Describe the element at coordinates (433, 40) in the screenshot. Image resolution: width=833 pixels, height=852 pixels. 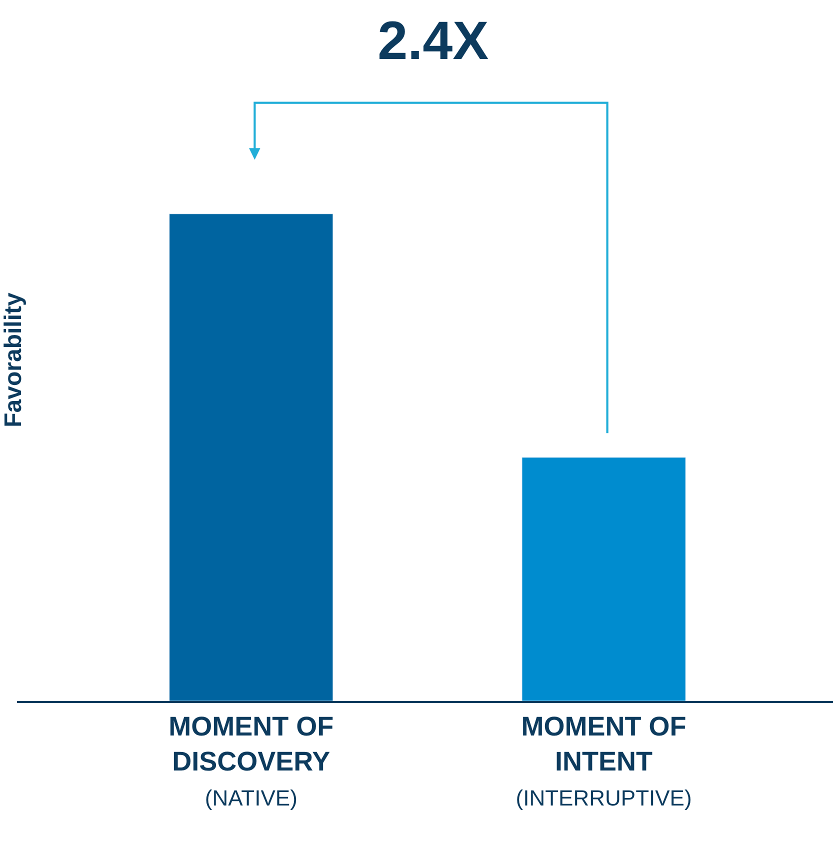
I see `chart-title: 2.4X` at that location.